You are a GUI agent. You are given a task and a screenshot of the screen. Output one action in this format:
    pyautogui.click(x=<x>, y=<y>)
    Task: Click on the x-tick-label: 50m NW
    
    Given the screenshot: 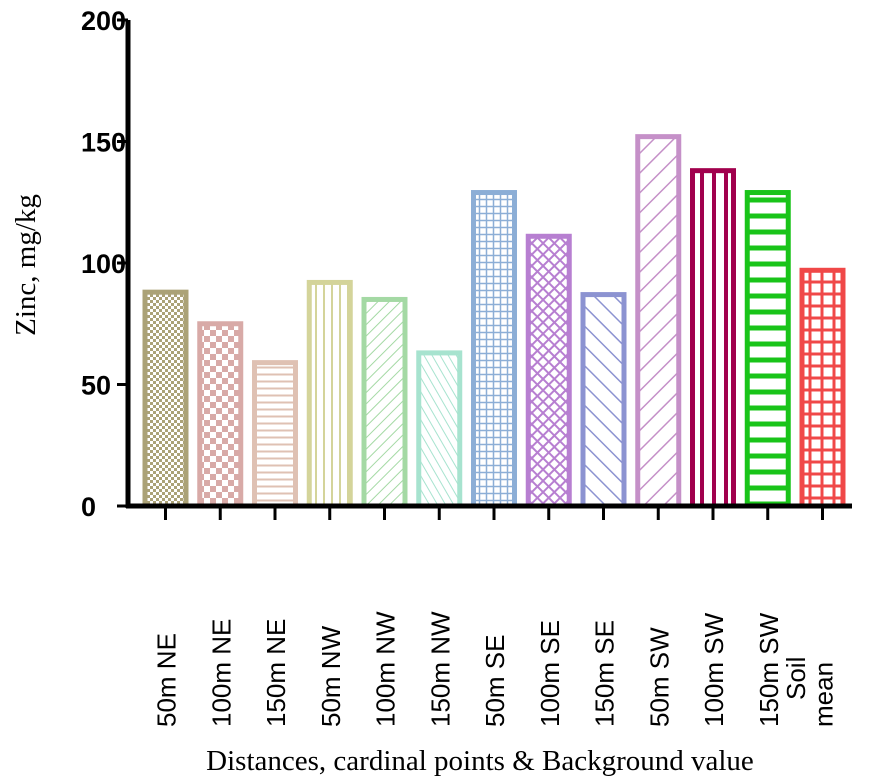 What is the action you would take?
    pyautogui.click(x=331, y=676)
    